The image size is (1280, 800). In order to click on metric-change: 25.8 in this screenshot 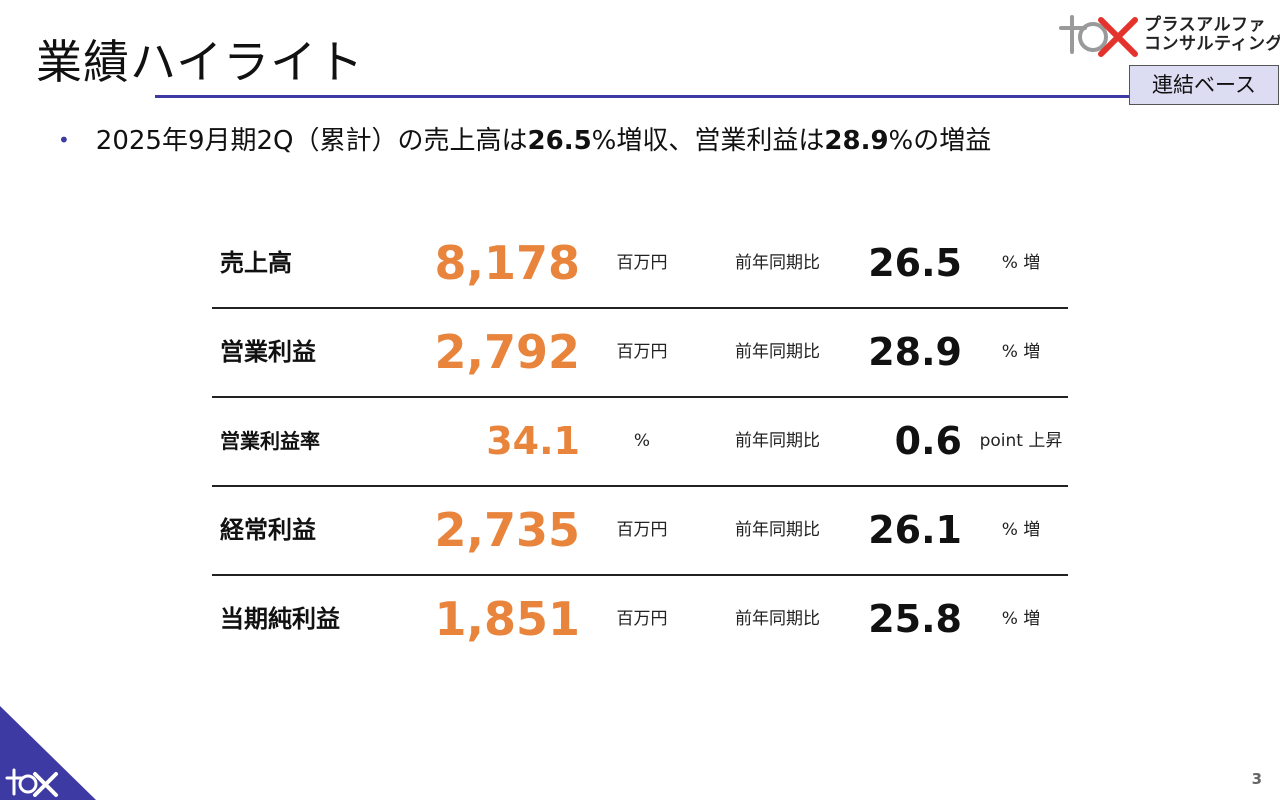, I will do `click(915, 619)`.